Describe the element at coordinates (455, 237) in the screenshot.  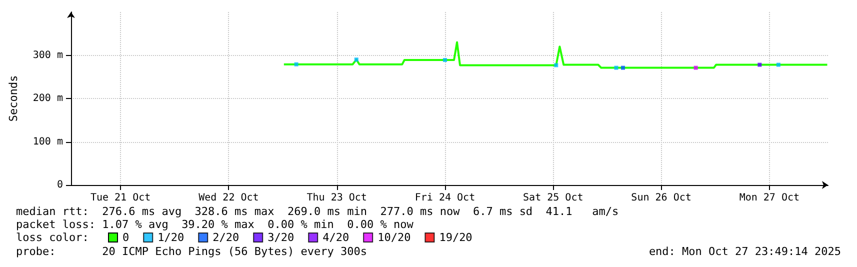
I see `legend-label: 19/20` at that location.